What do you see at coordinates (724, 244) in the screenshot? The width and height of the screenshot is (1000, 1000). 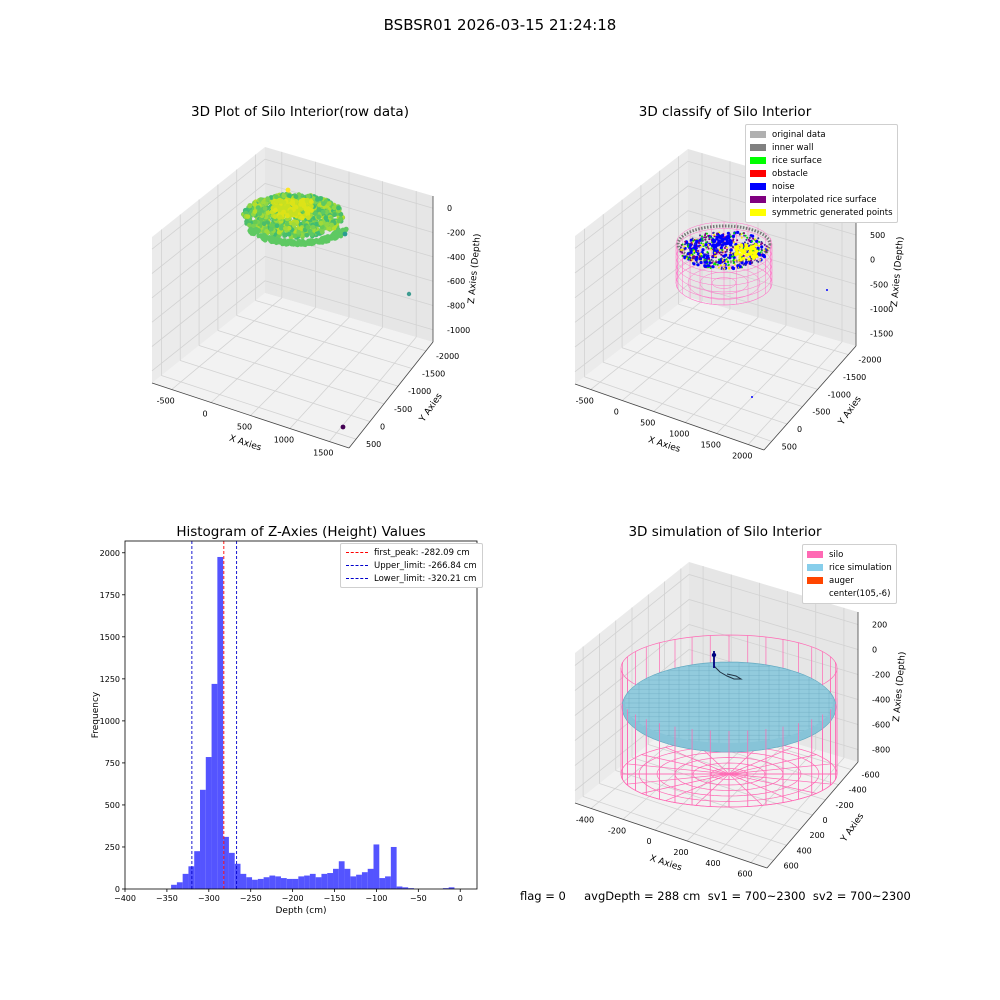 I see `inner-wall-points` at bounding box center [724, 244].